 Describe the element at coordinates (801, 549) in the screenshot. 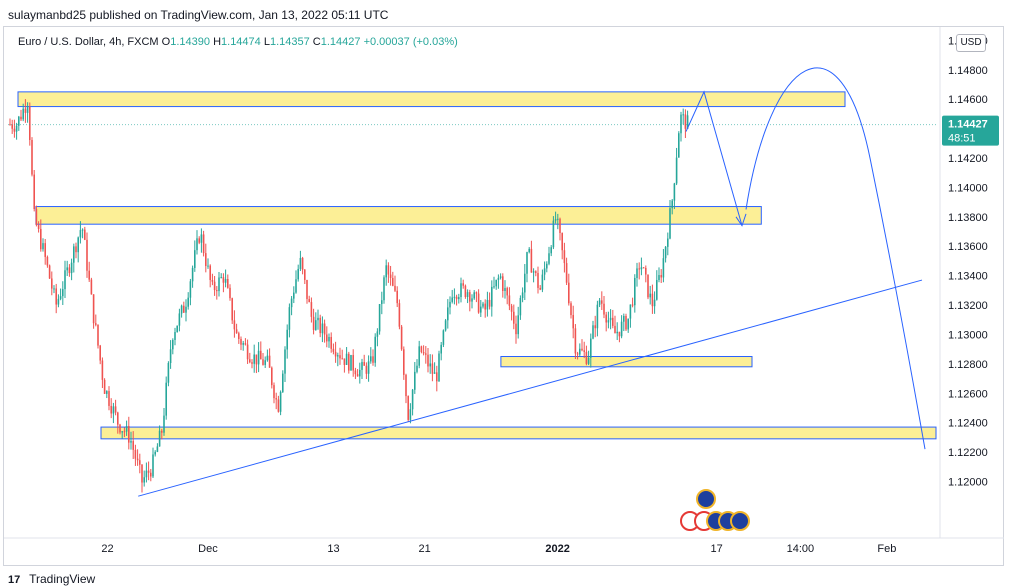

I see `time-tick-label: 14:00` at that location.